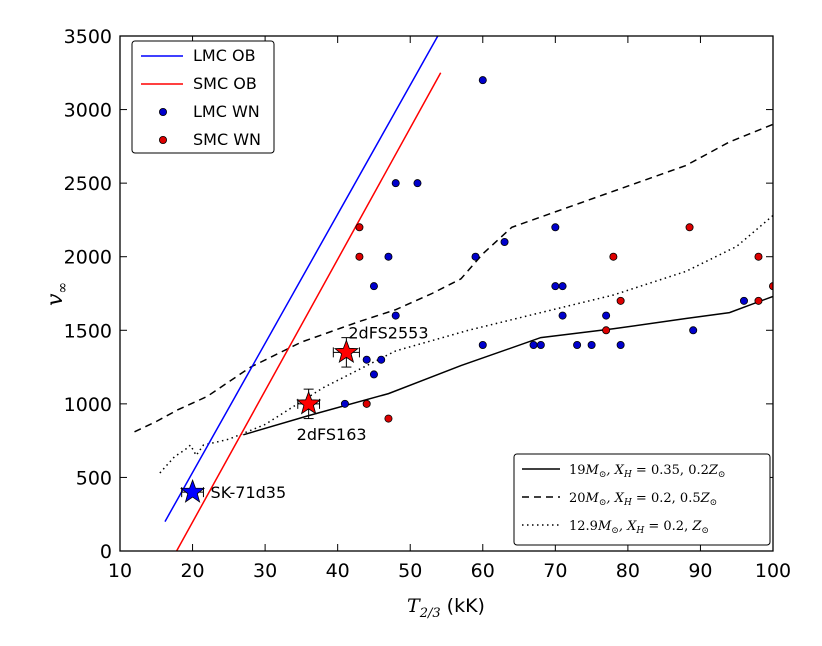 This screenshot has height=646, width=822. I want to click on legend-lmc-ob-label: LMC OB, so click(224, 55).